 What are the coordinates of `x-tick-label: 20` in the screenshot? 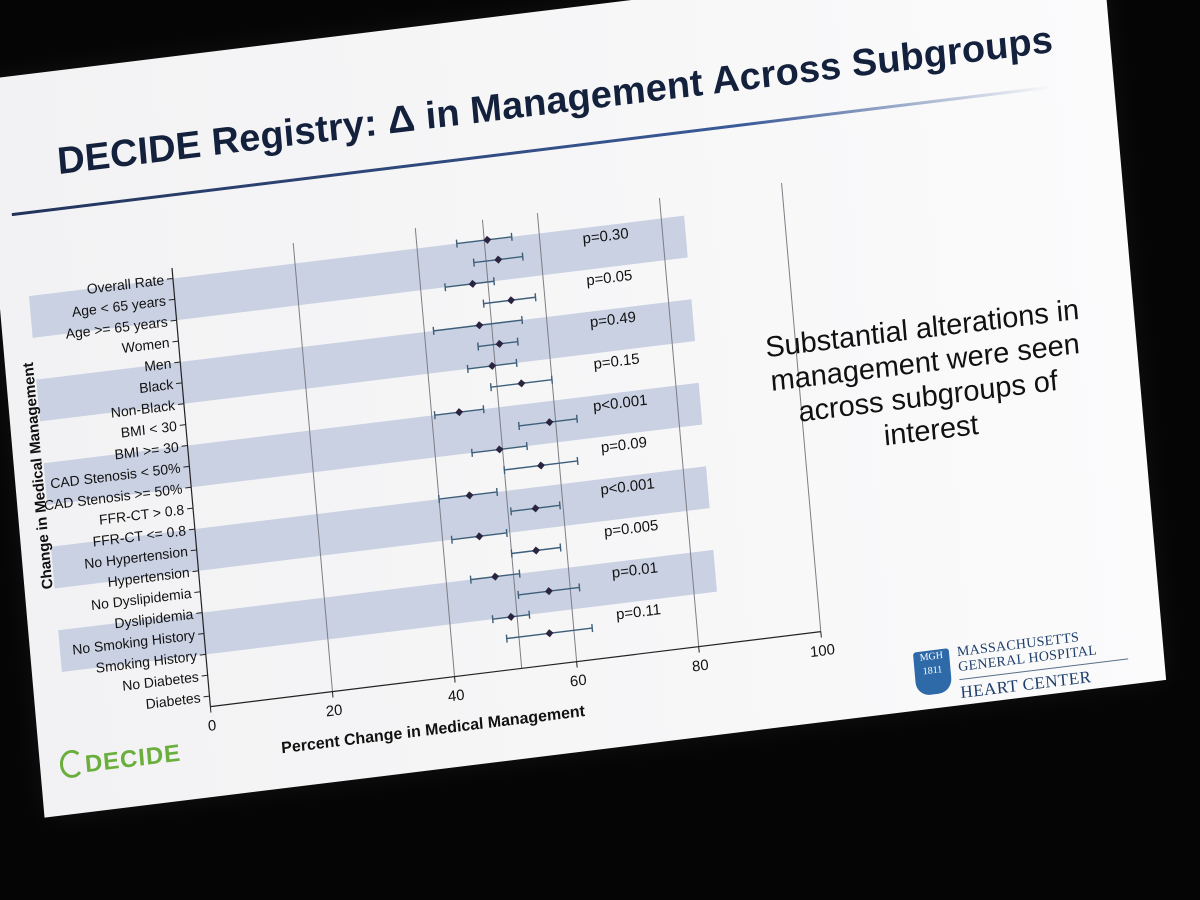 It's located at (334, 711).